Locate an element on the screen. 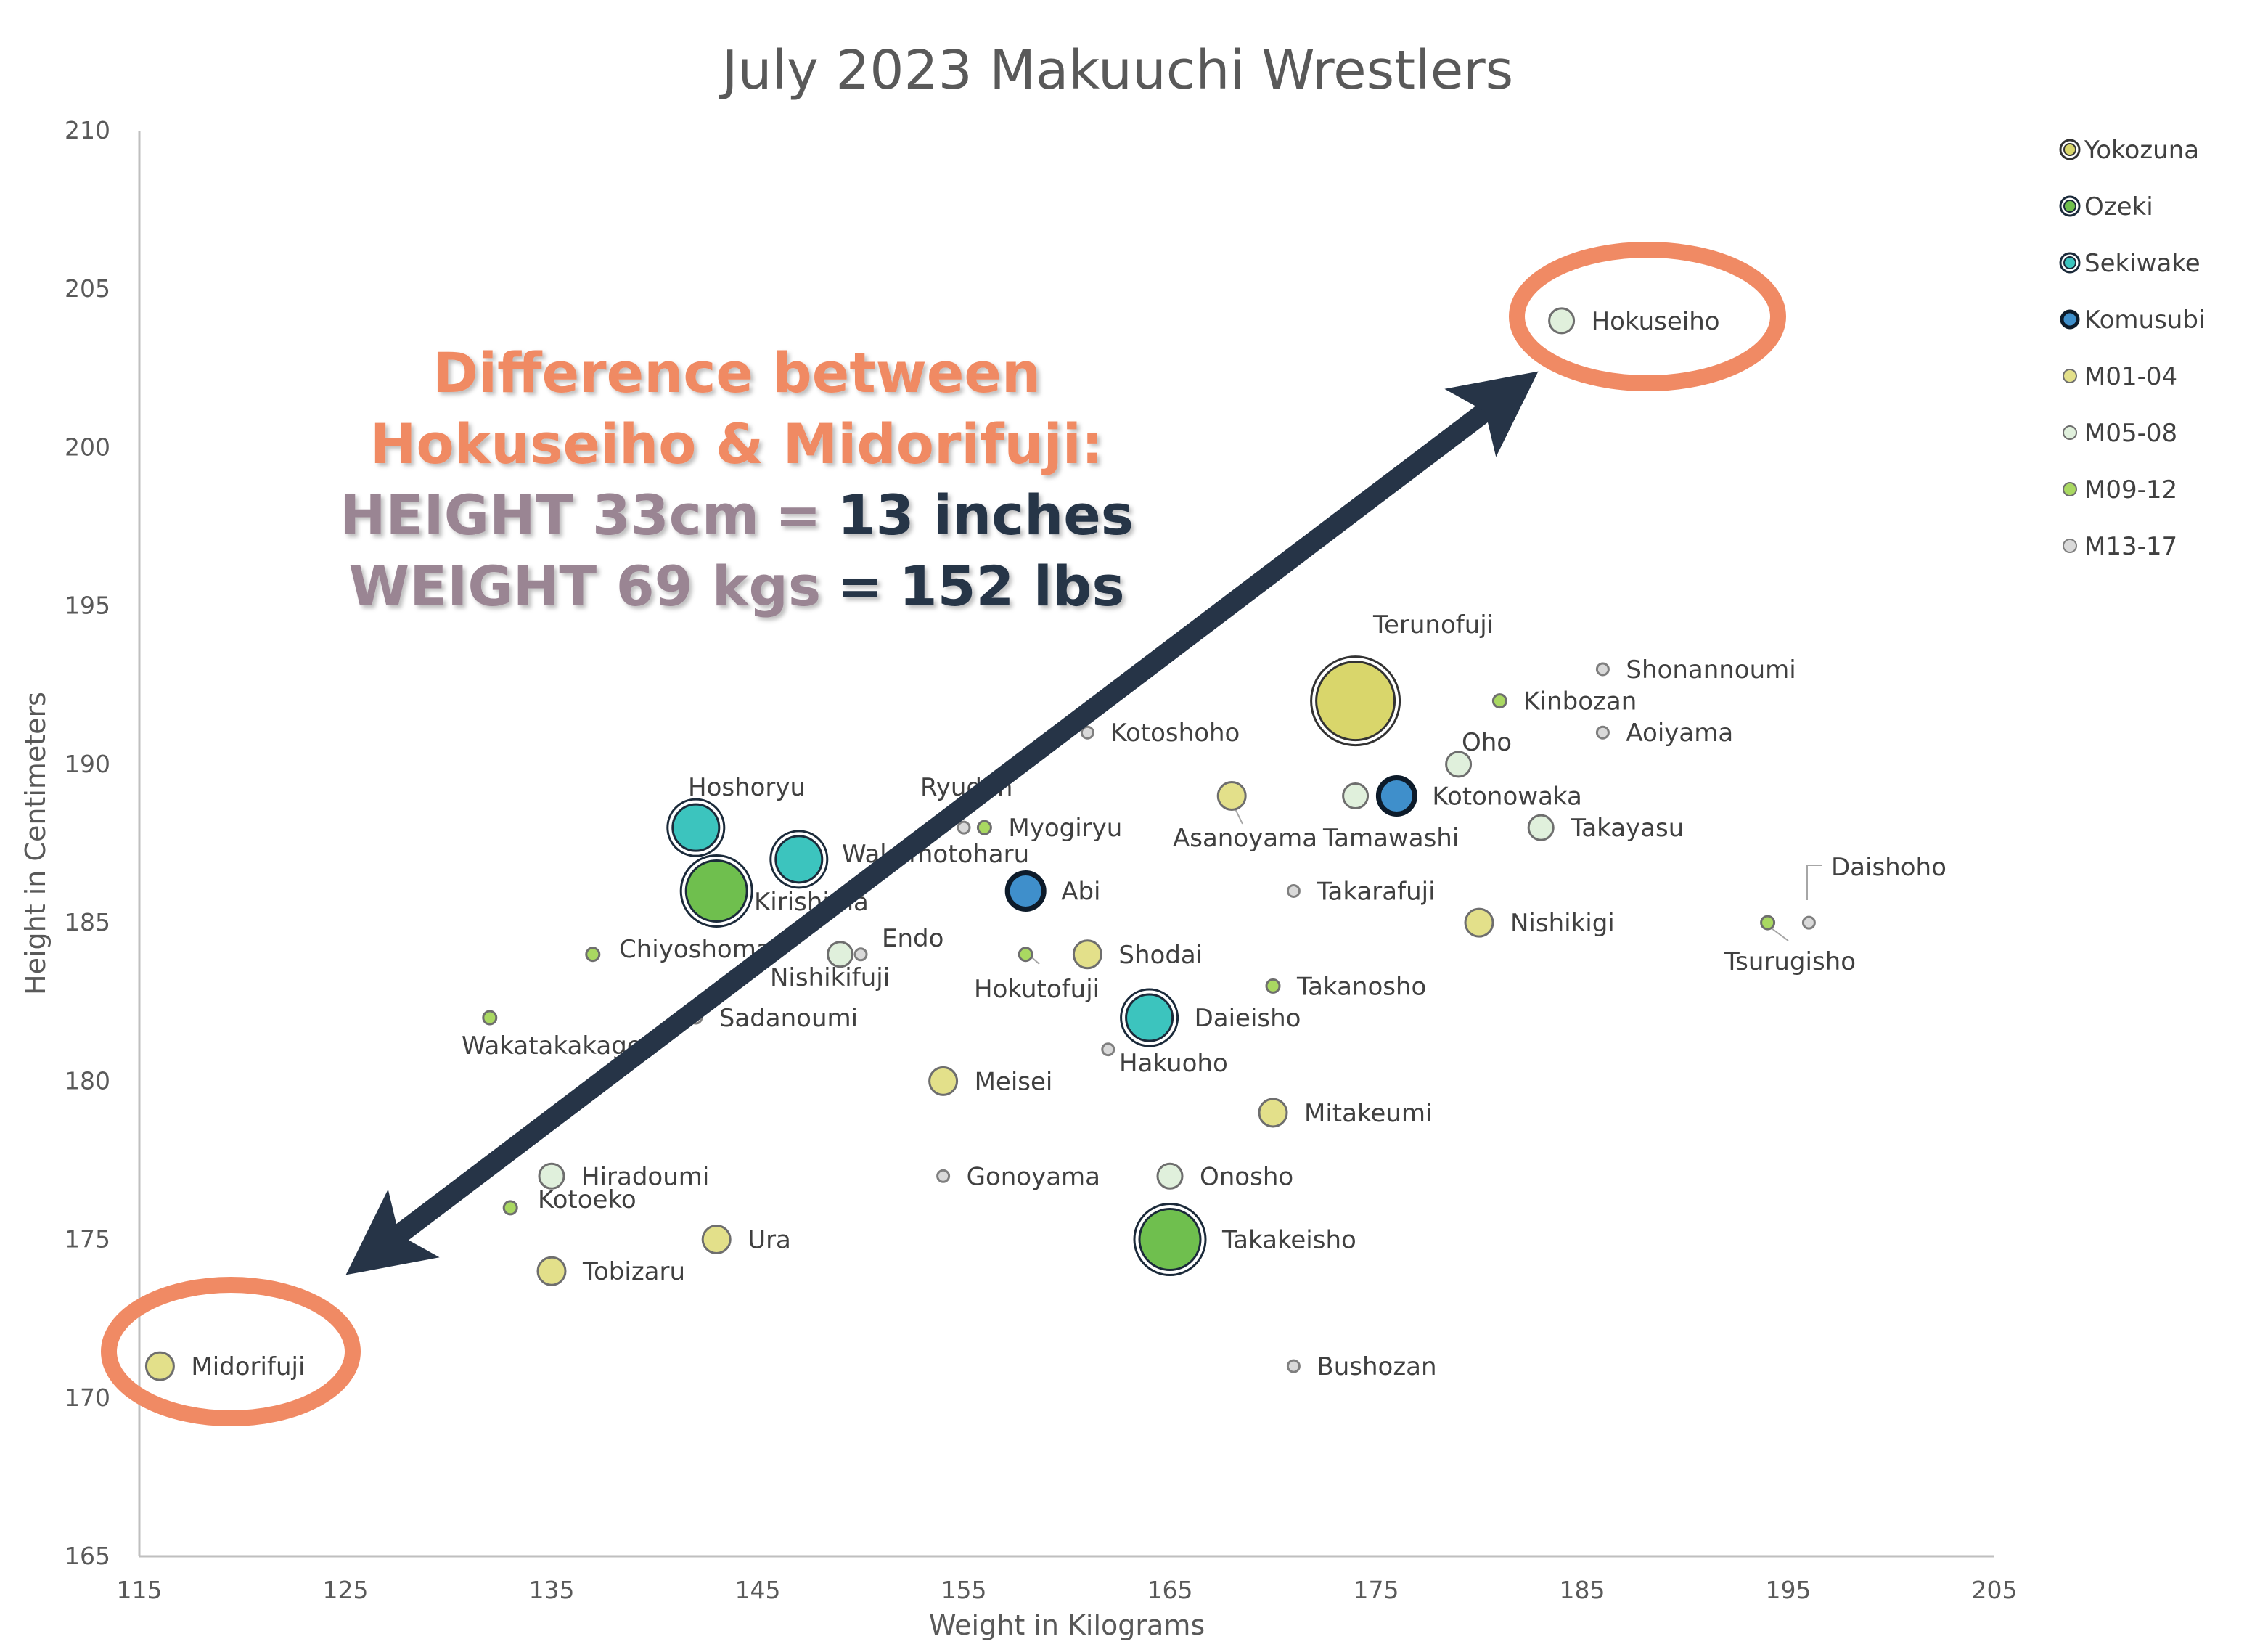 The image size is (2268, 1647). y-tick-175: 175 is located at coordinates (87, 1239).